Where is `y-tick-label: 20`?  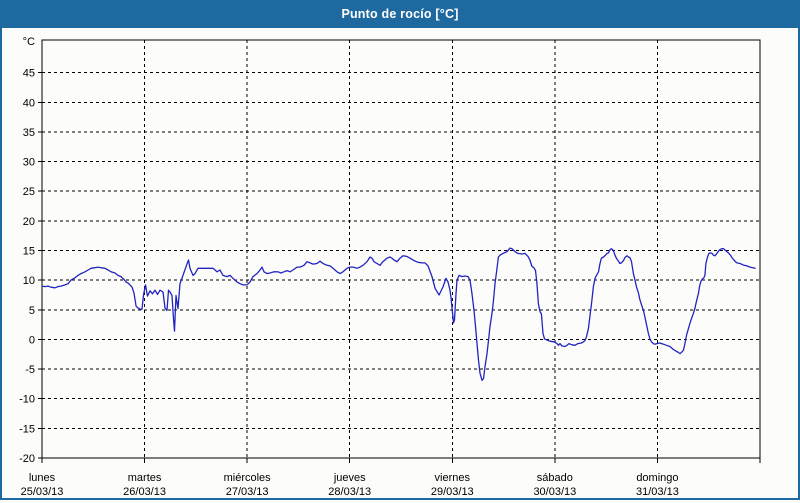 y-tick-label: 20 is located at coordinates (29, 222).